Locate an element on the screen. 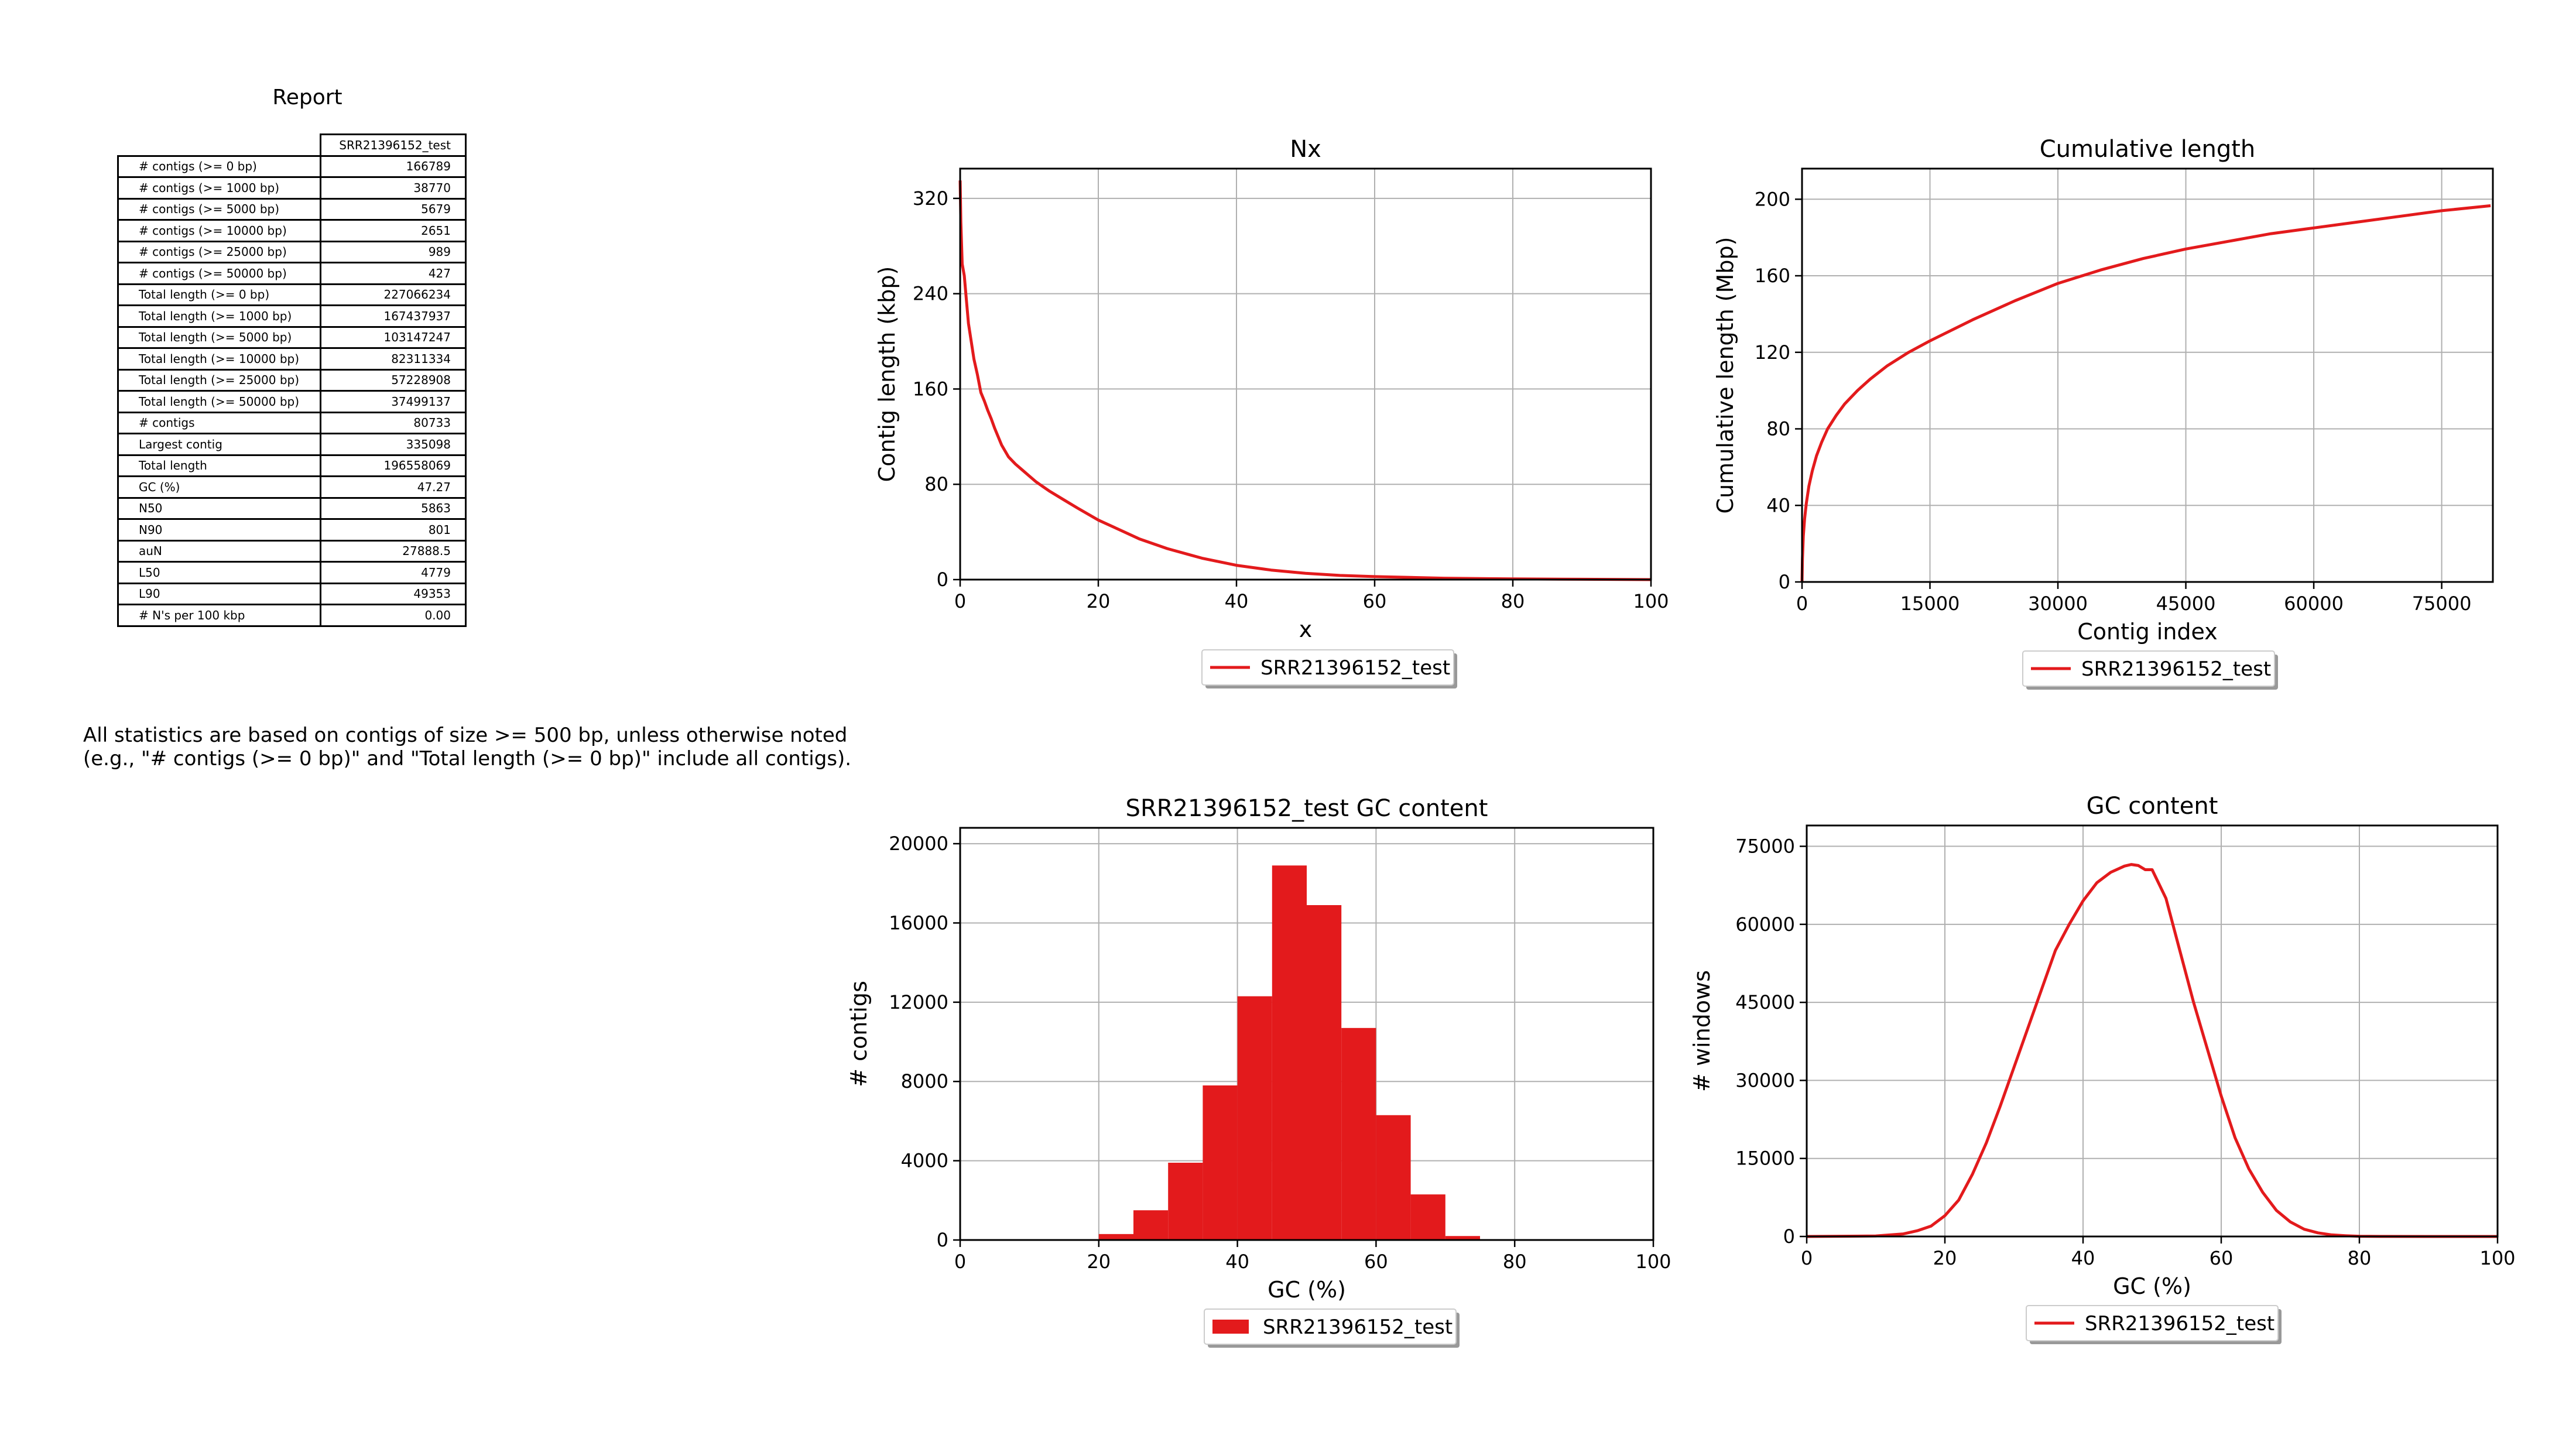 The image size is (2576, 1449). metric-value: 38770 is located at coordinates (393, 188).